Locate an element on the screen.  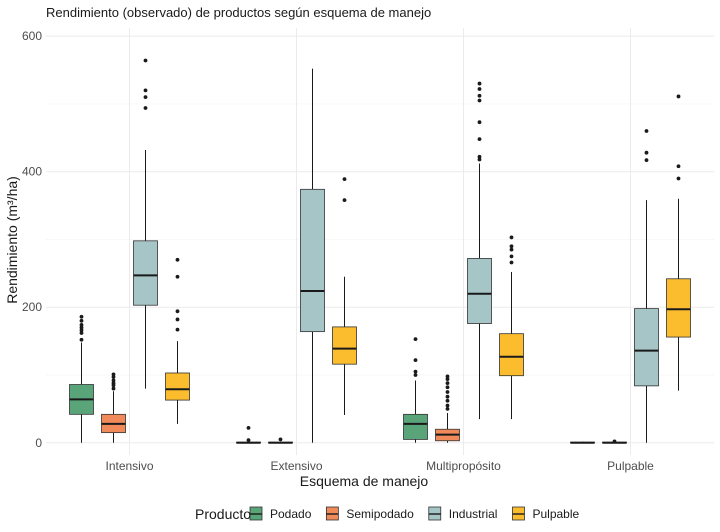
legend-label: Pulpable is located at coordinates (555, 514).